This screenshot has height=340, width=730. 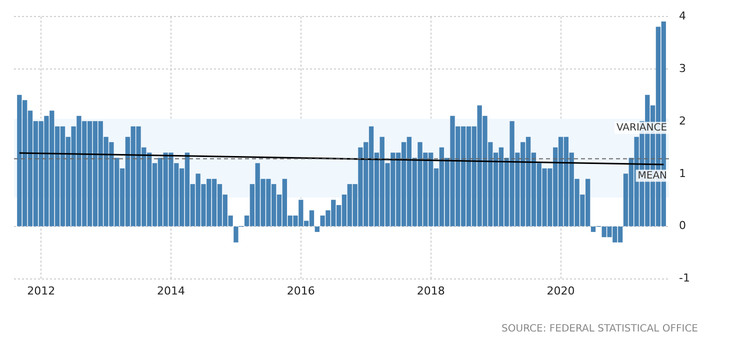 What do you see at coordinates (430, 291) in the screenshot?
I see `x-tick-label: 2018` at bounding box center [430, 291].